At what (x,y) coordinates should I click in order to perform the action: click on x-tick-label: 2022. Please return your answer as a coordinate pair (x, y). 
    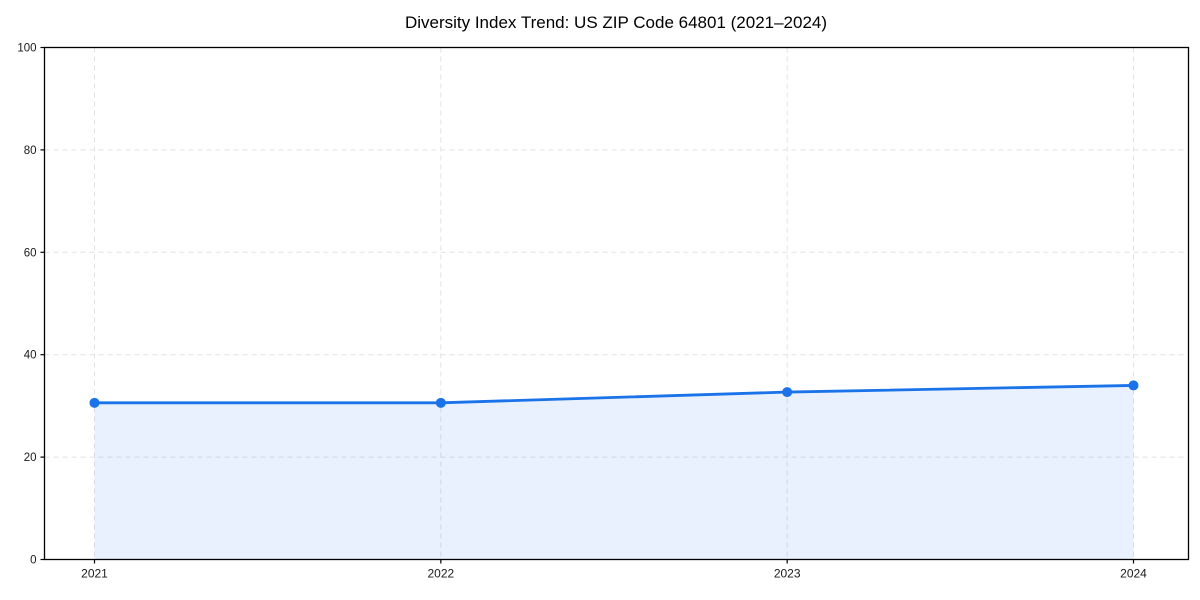
    Looking at the image, I should click on (440, 574).